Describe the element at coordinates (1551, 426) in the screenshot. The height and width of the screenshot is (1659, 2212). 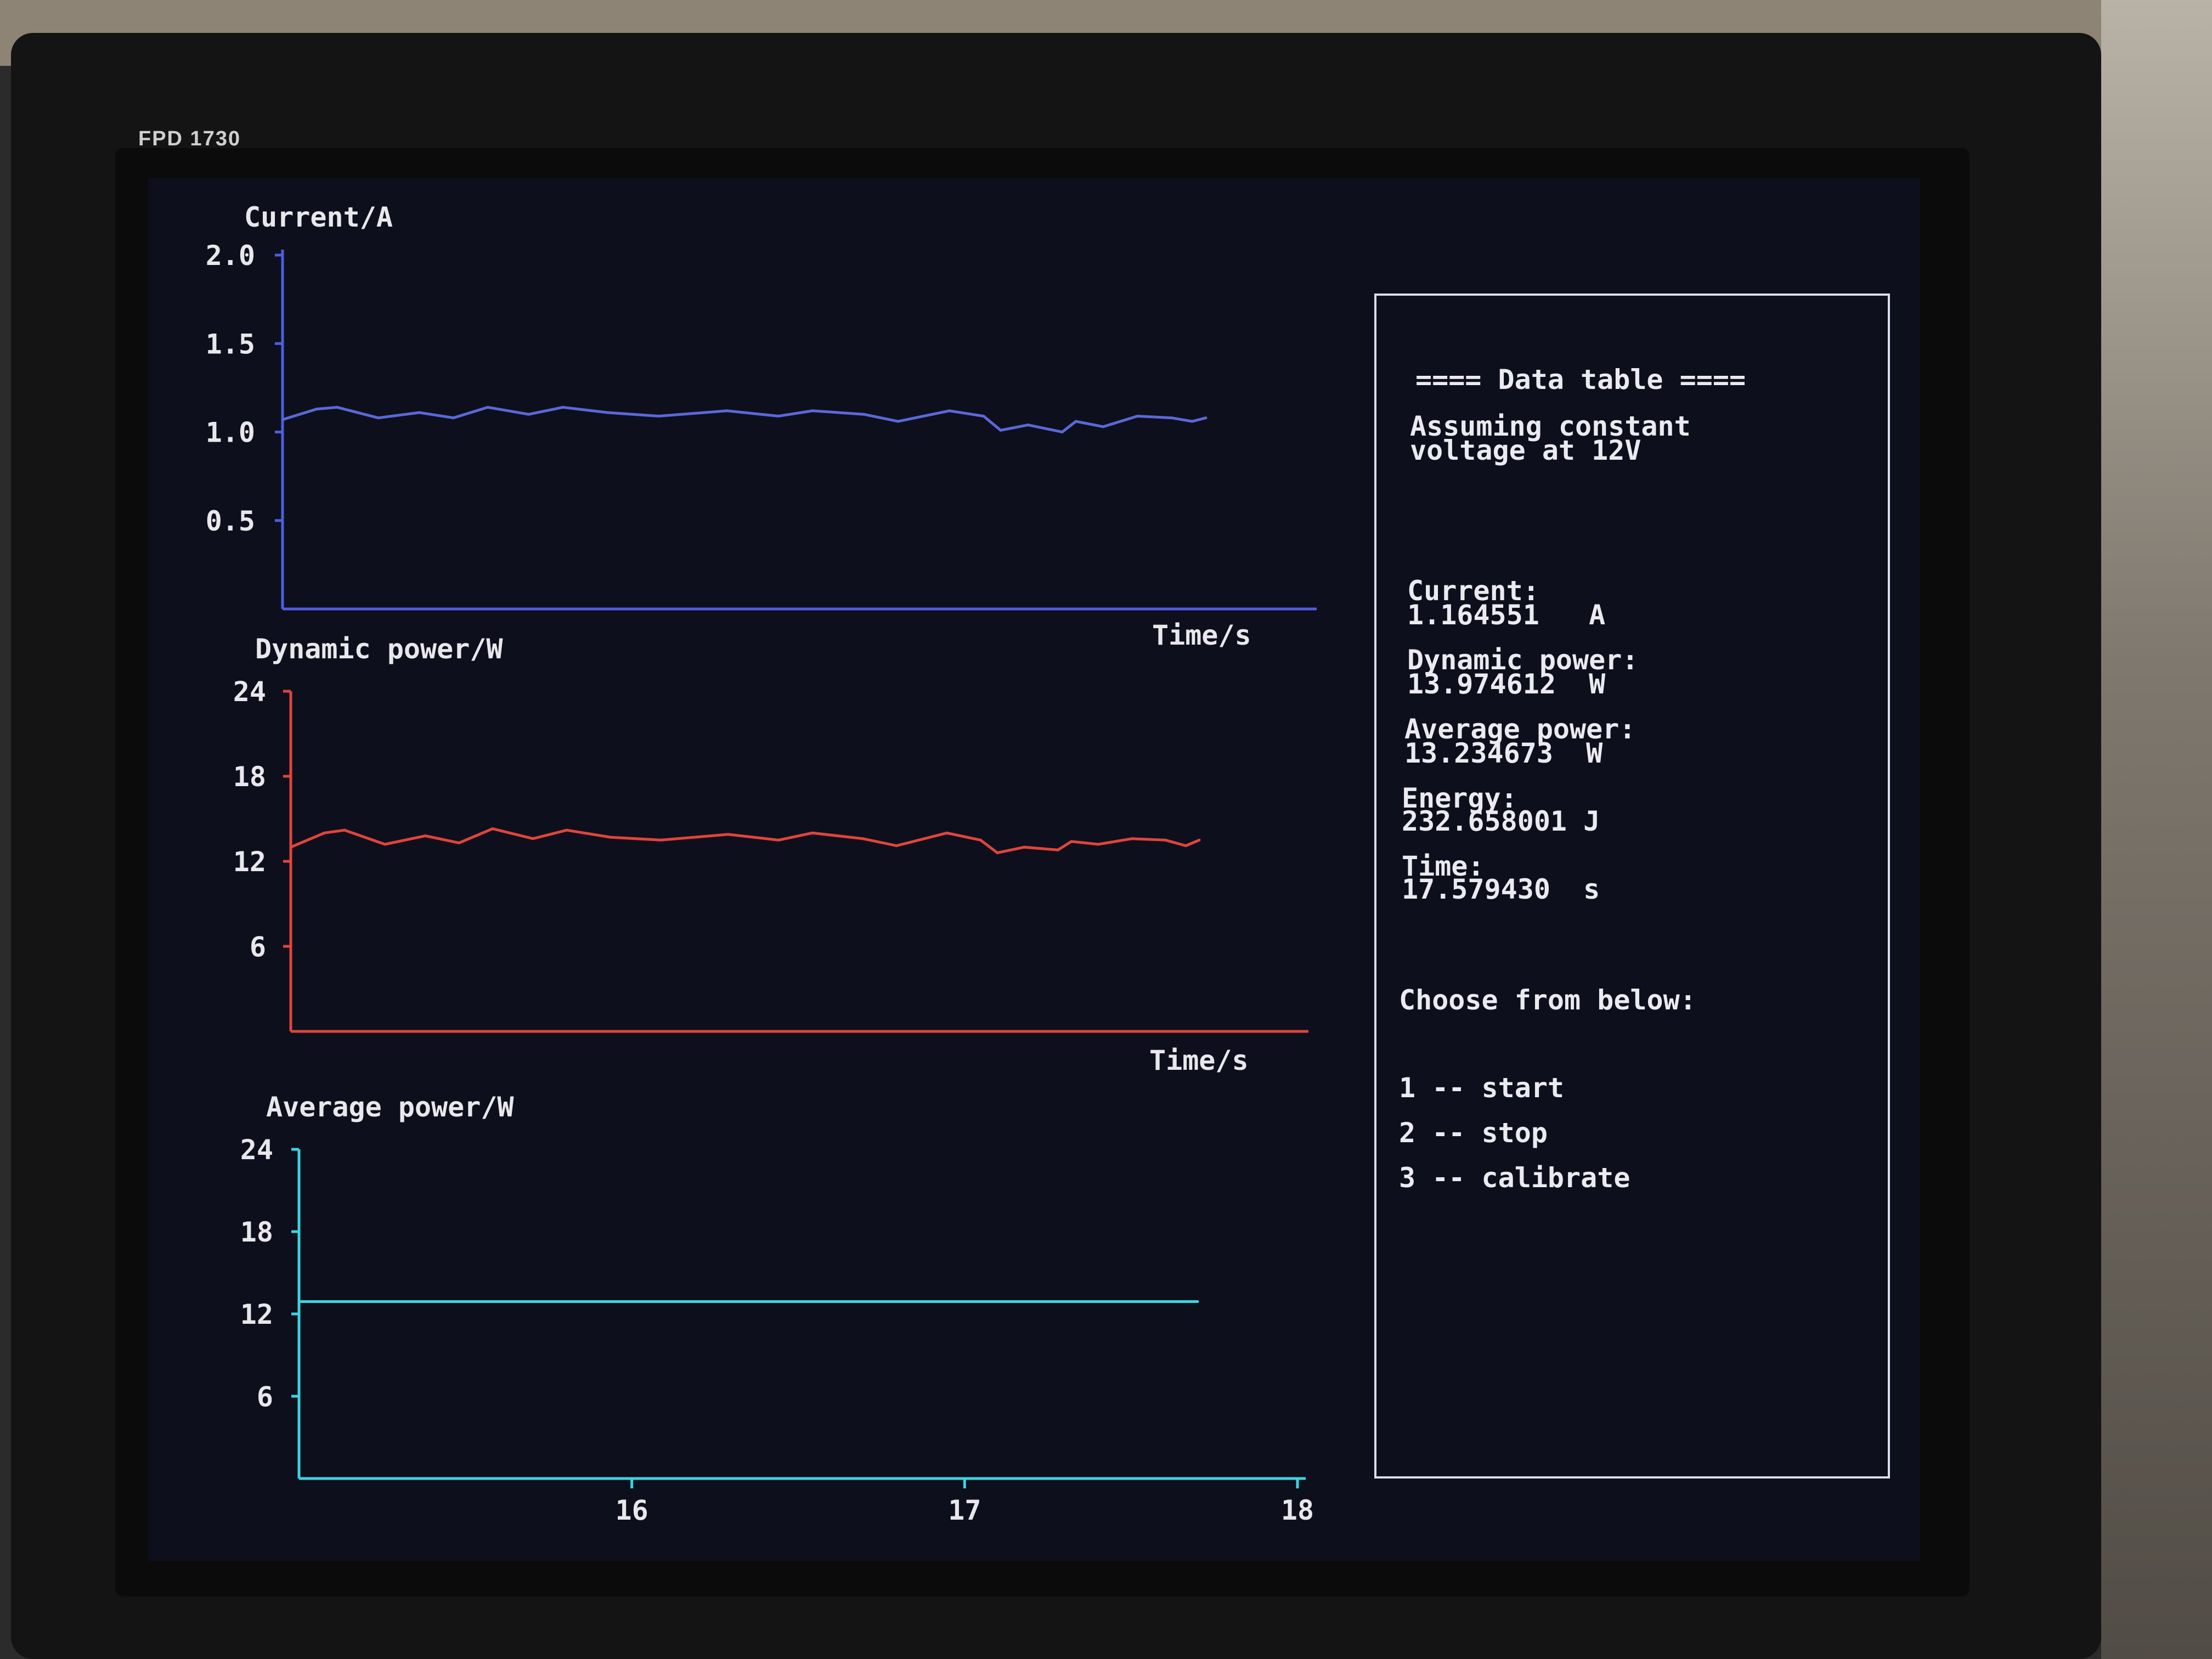
I see `data-table-note-line1: Assuming constant` at that location.